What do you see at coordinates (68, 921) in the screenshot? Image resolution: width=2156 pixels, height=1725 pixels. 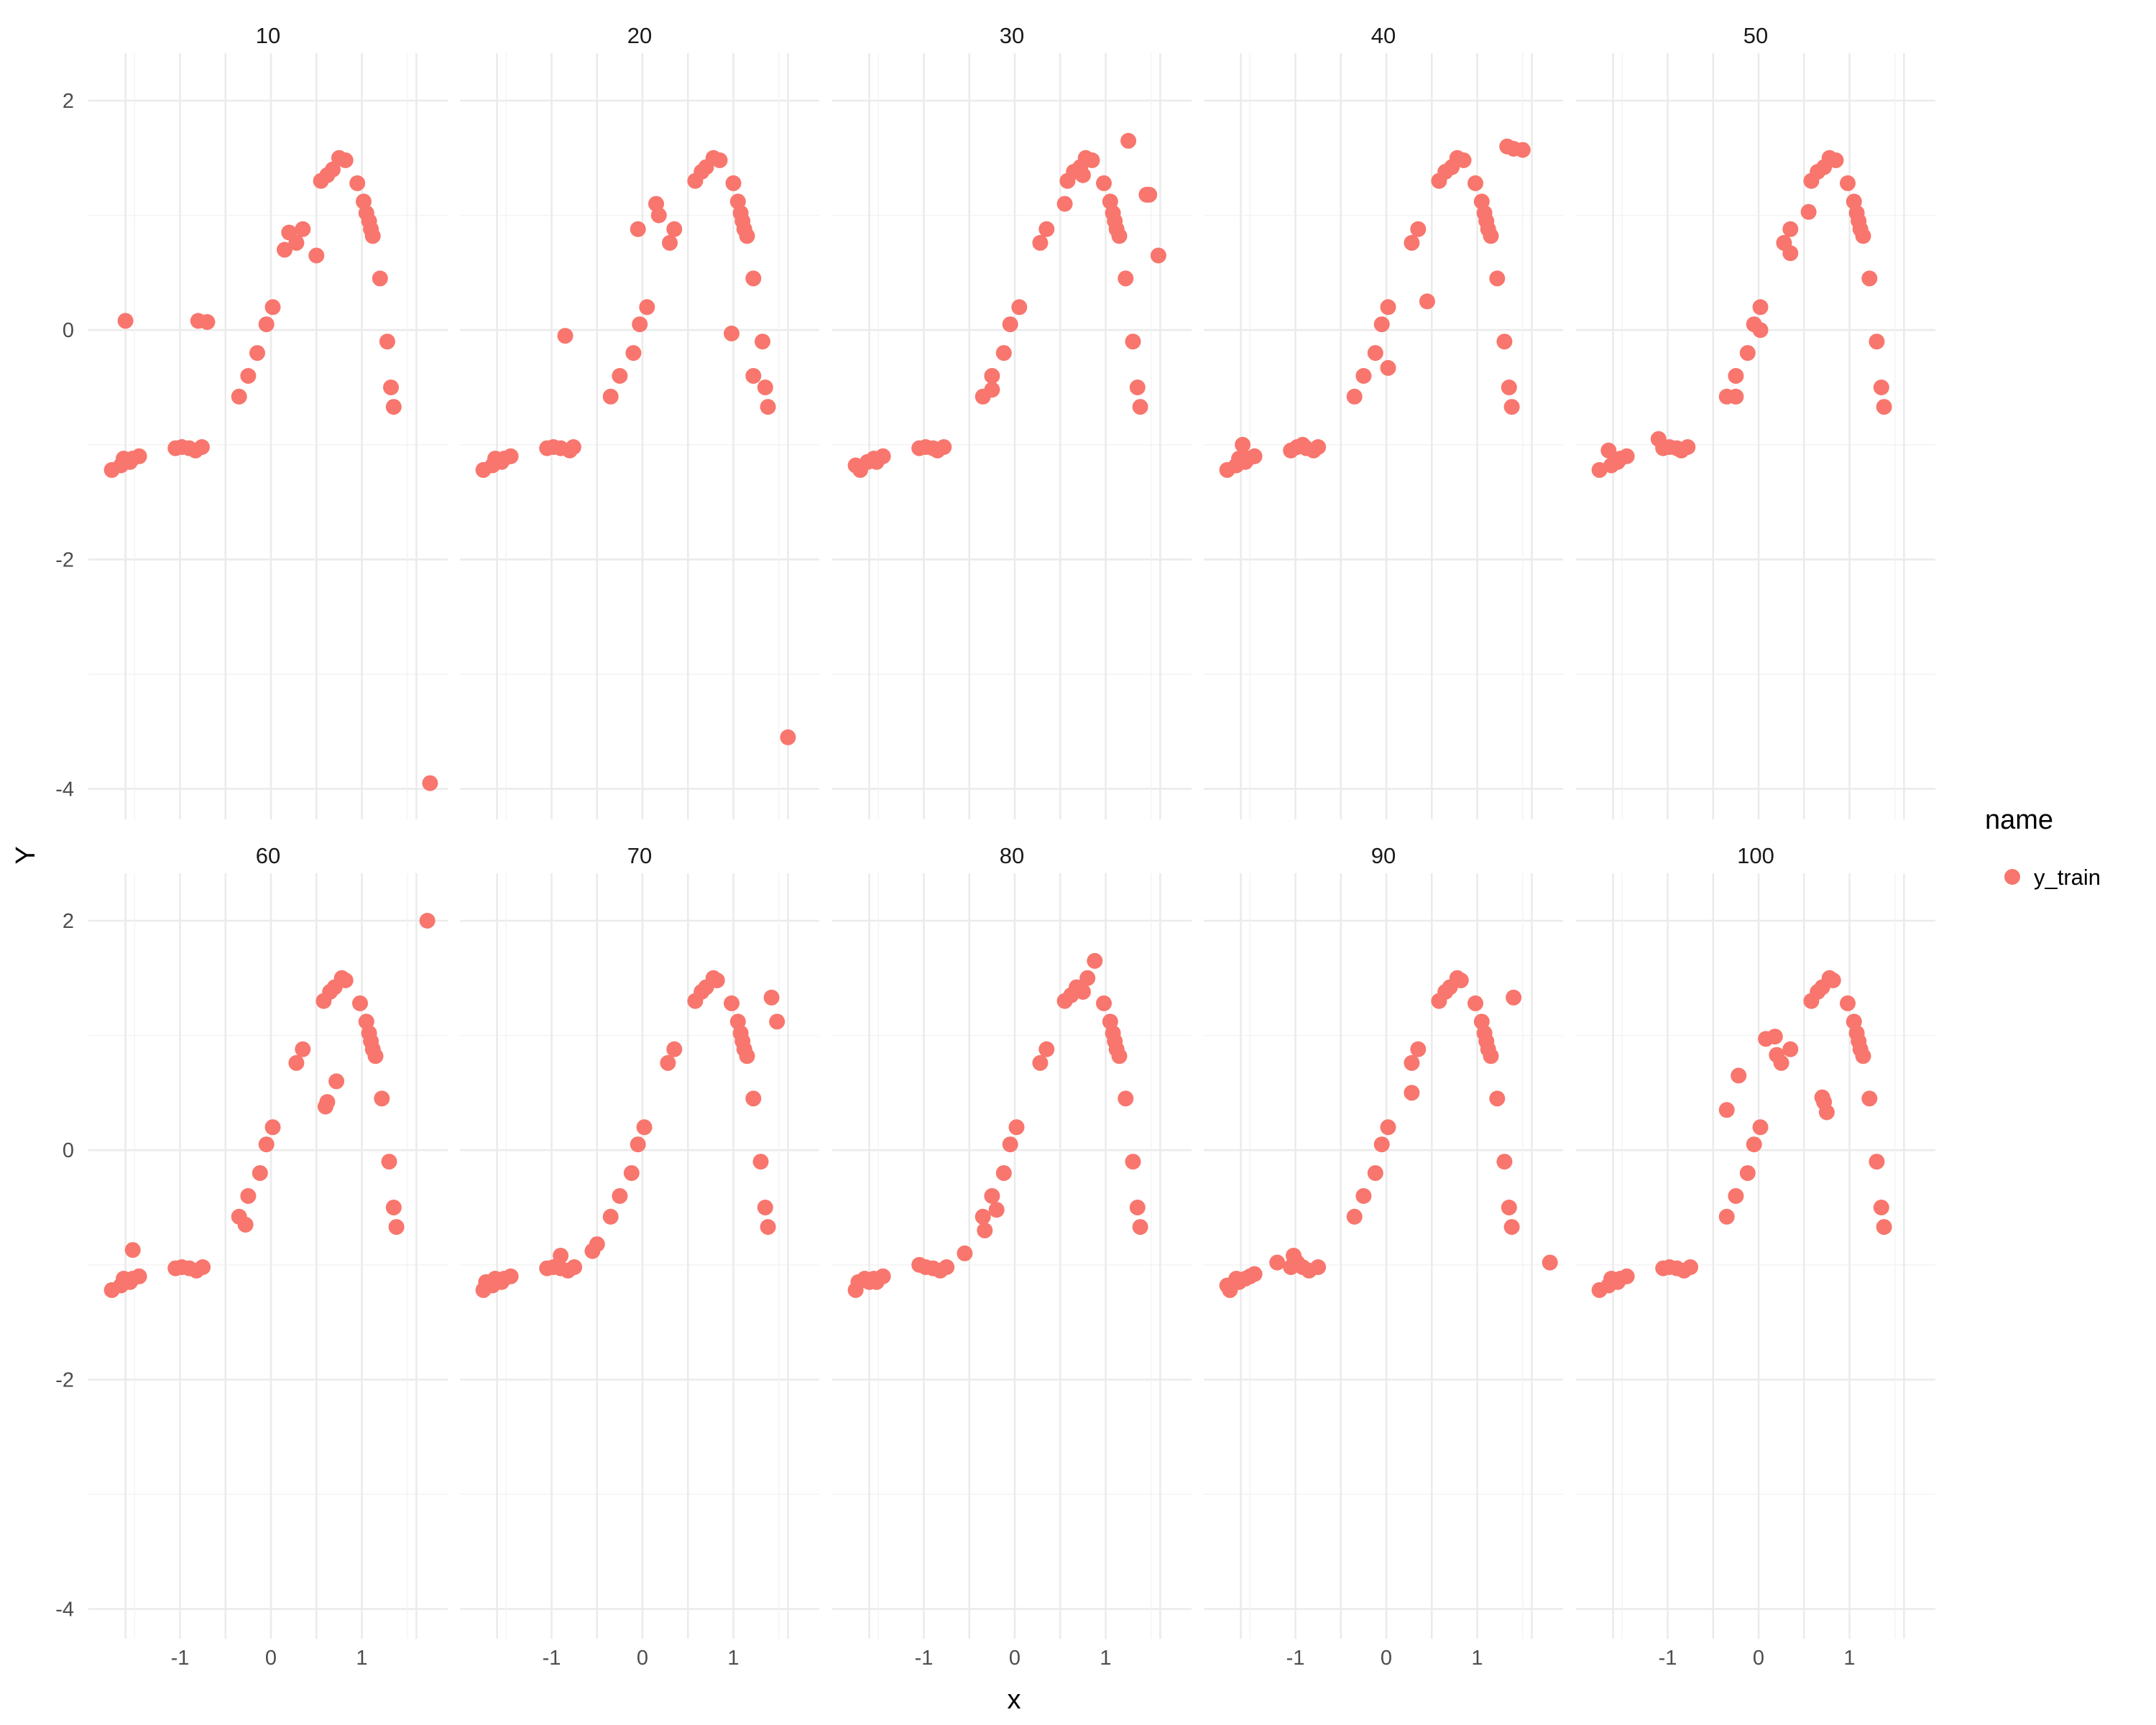 I see `y-tick-label: 2` at bounding box center [68, 921].